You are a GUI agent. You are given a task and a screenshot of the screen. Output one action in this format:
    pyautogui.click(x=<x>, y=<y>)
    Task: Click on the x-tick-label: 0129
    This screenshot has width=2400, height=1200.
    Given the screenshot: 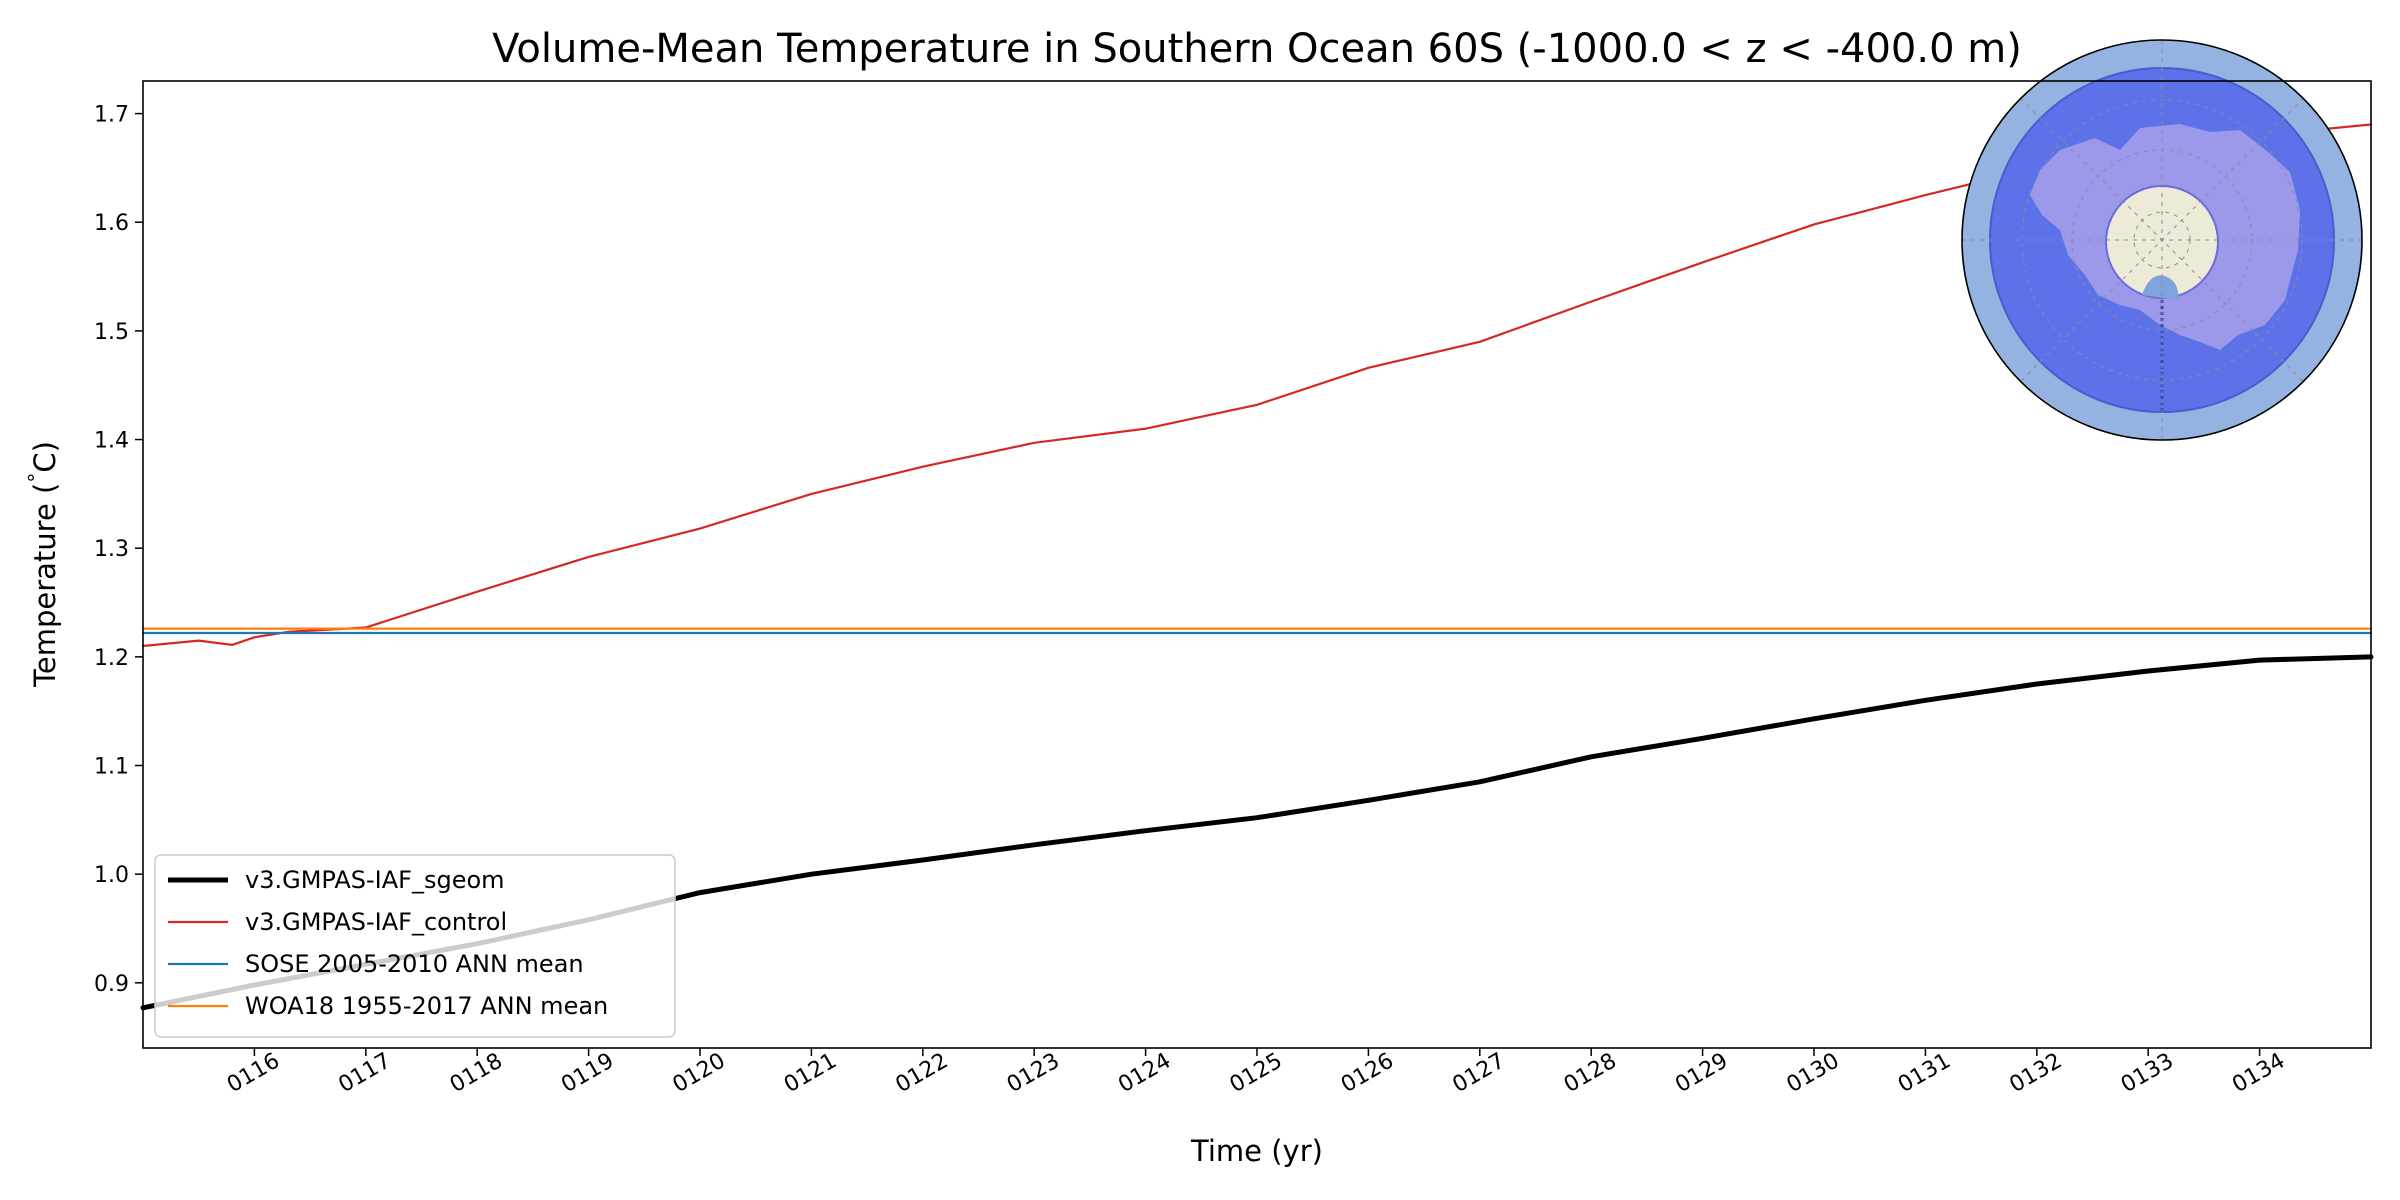 What is the action you would take?
    pyautogui.click(x=1701, y=1073)
    